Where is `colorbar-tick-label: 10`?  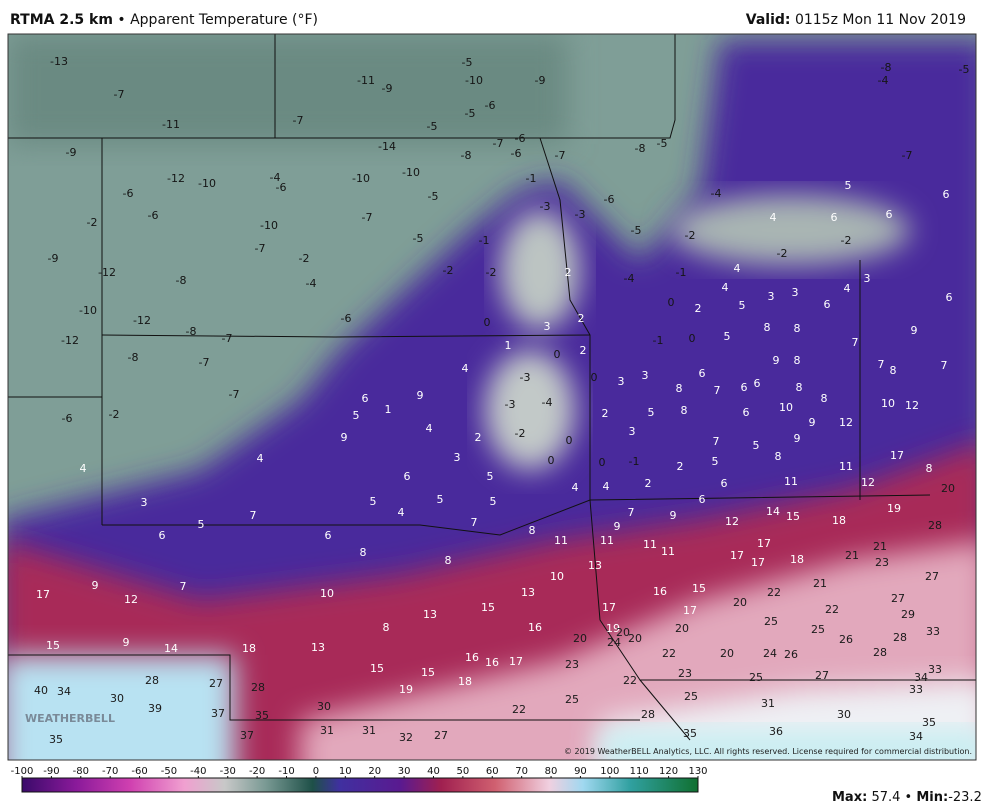
colorbar-tick-label: 10 is located at coordinates (345, 771).